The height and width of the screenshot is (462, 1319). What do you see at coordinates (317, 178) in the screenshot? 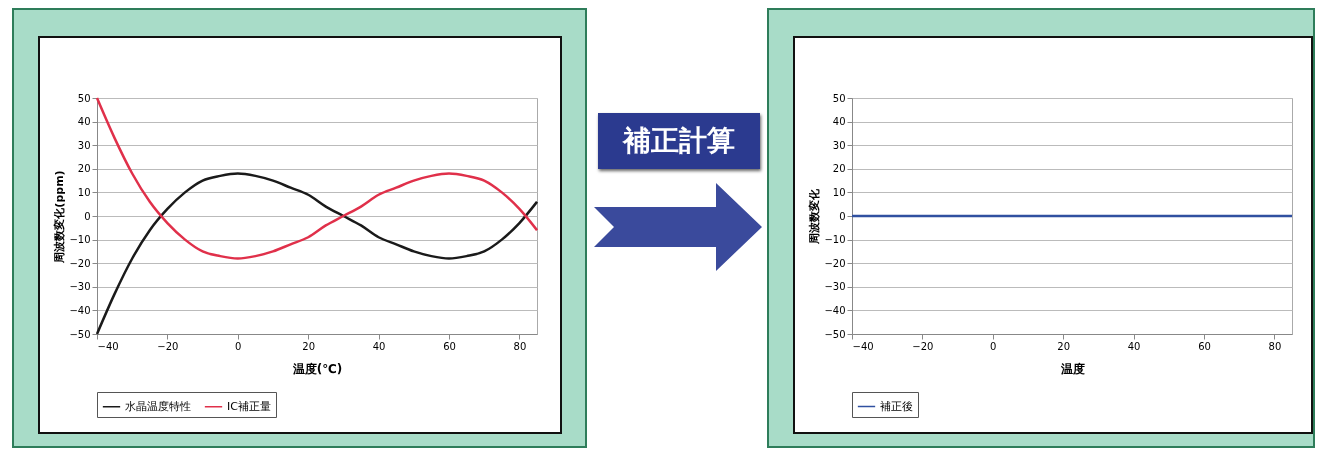
I see `line-series` at bounding box center [317, 178].